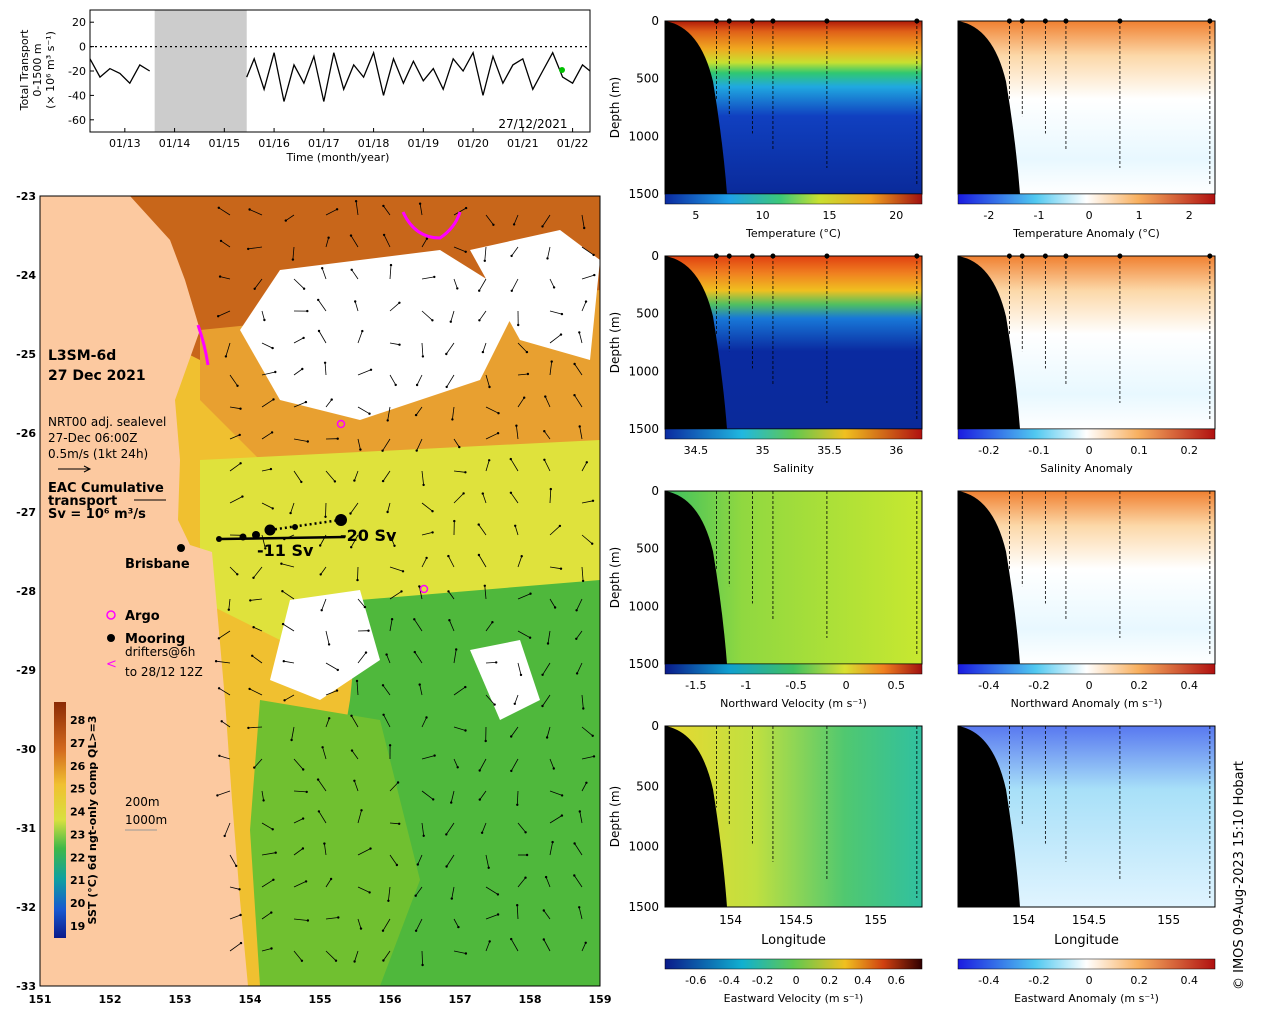  What do you see at coordinates (763, 215) in the screenshot?
I see `colorbar-tick-label: 10` at bounding box center [763, 215].